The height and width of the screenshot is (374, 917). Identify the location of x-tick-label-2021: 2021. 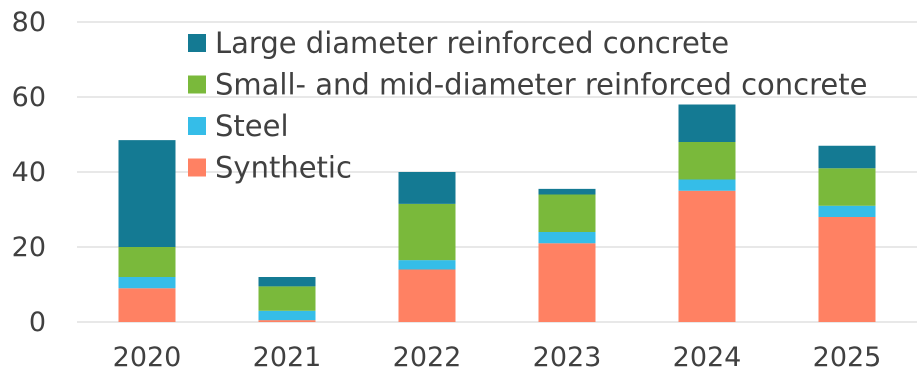
(287, 357).